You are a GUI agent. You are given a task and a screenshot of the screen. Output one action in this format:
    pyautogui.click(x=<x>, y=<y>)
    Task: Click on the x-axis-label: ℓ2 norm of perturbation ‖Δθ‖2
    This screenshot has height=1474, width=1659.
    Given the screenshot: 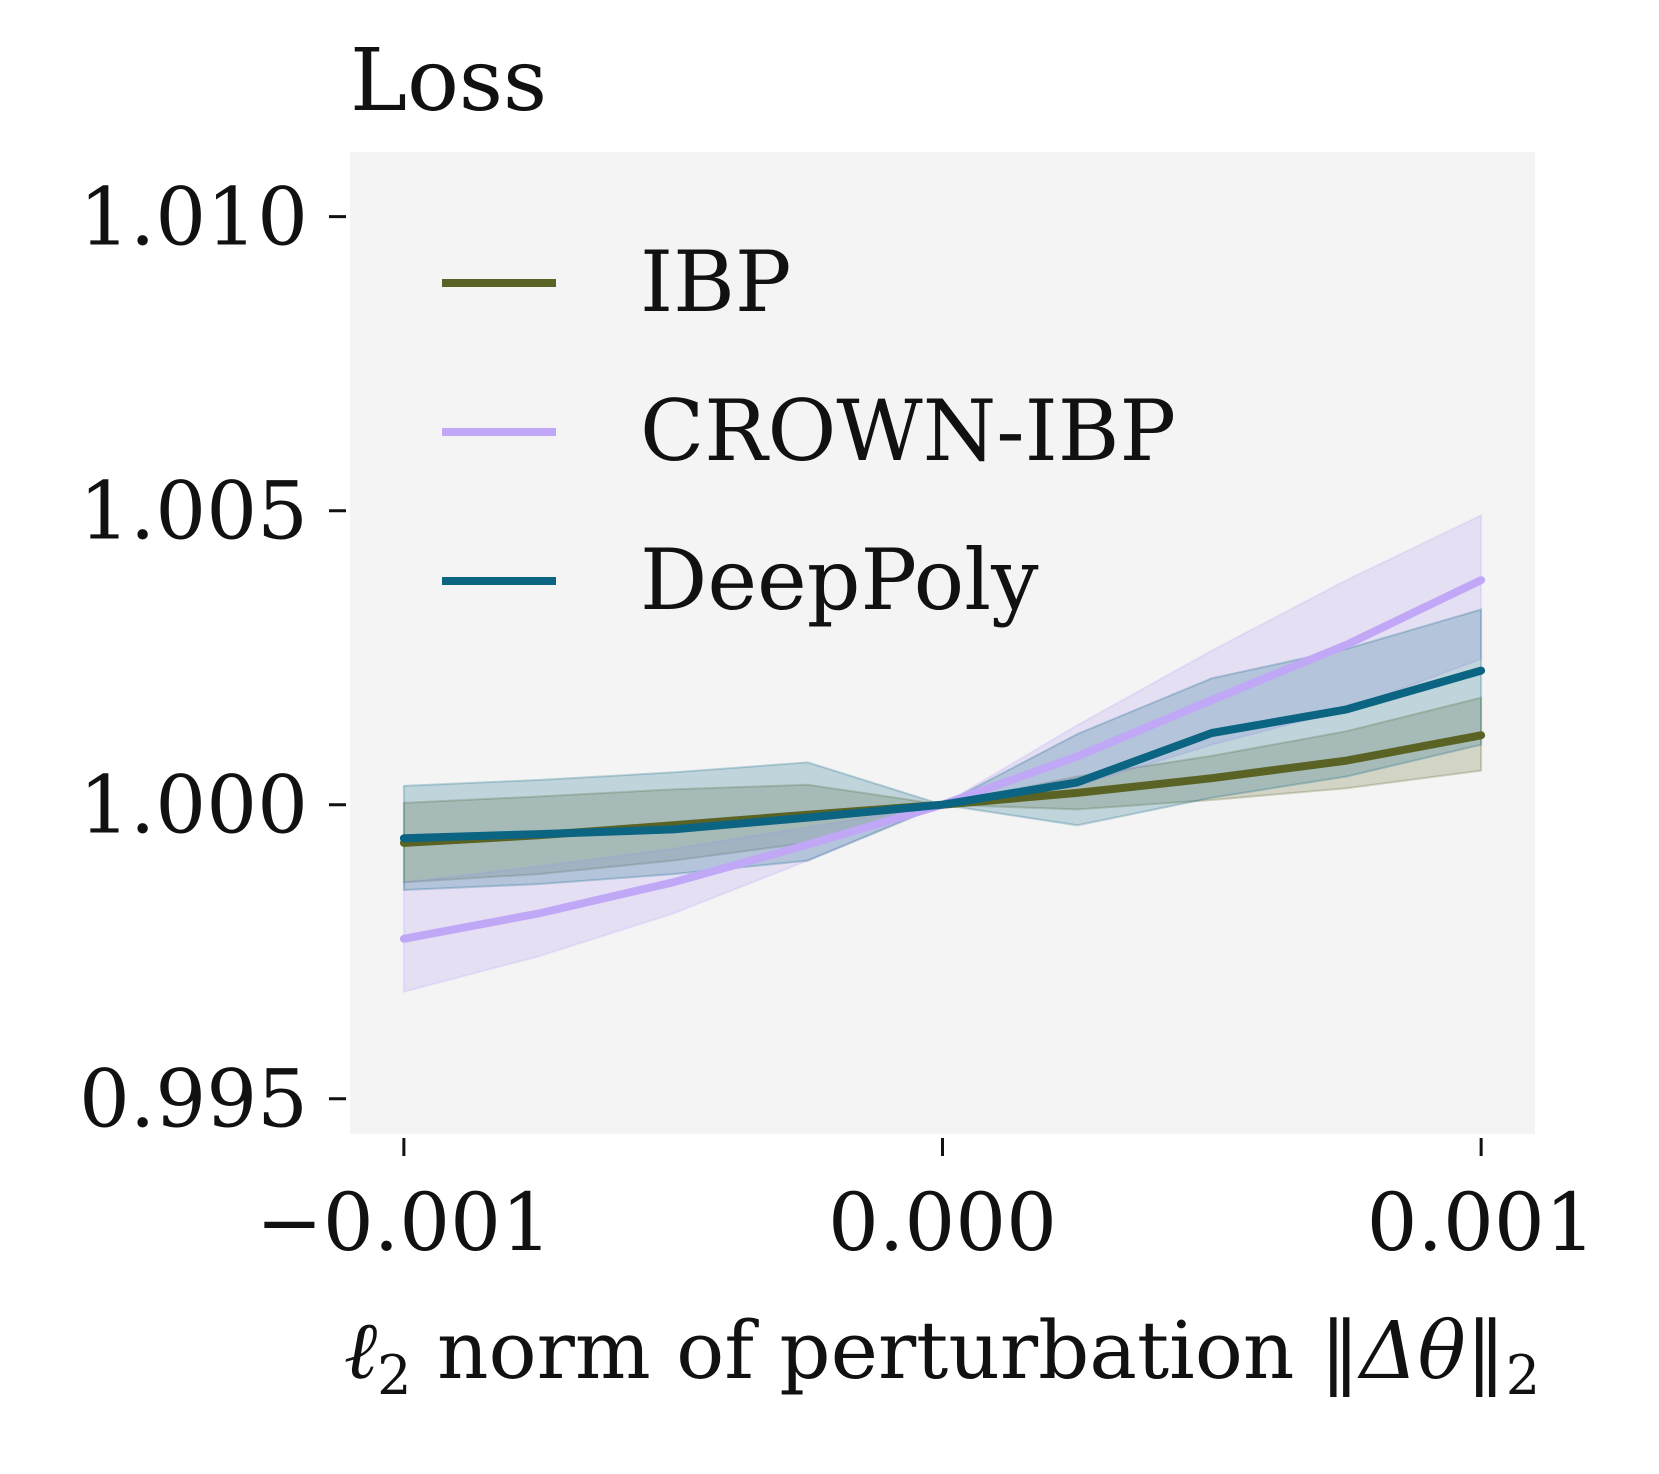 What is the action you would take?
    pyautogui.click(x=942, y=1355)
    